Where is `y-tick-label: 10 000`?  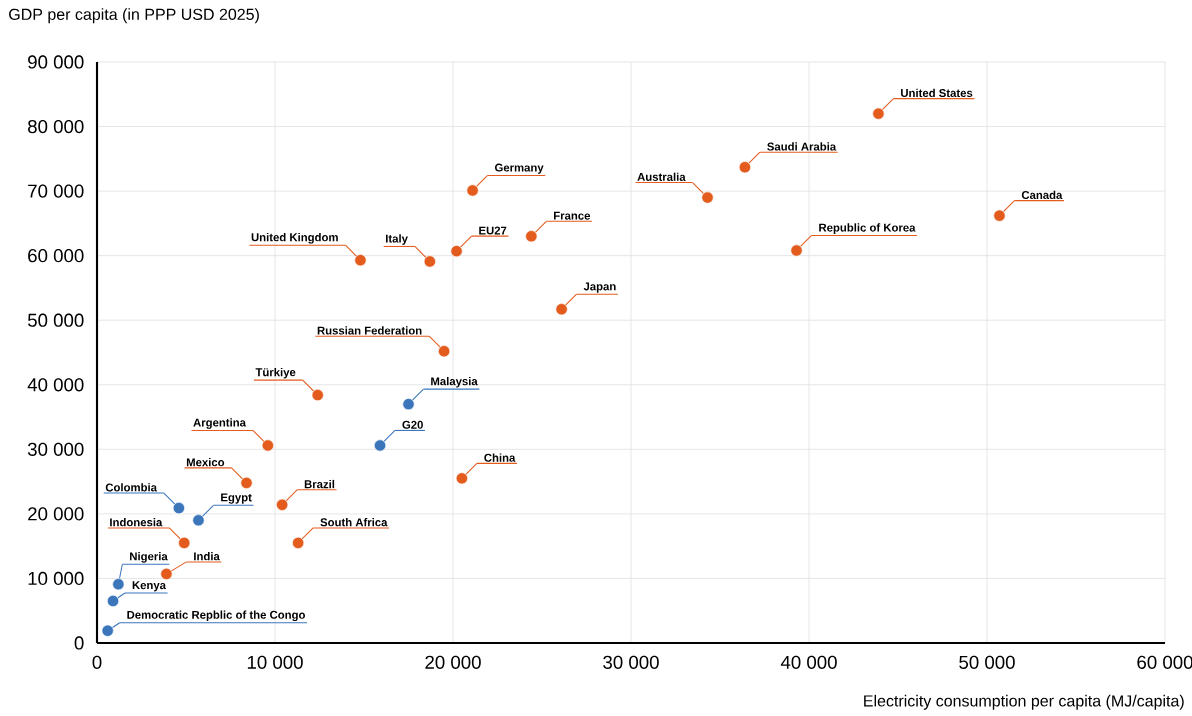
y-tick-label: 10 000 is located at coordinates (56, 578).